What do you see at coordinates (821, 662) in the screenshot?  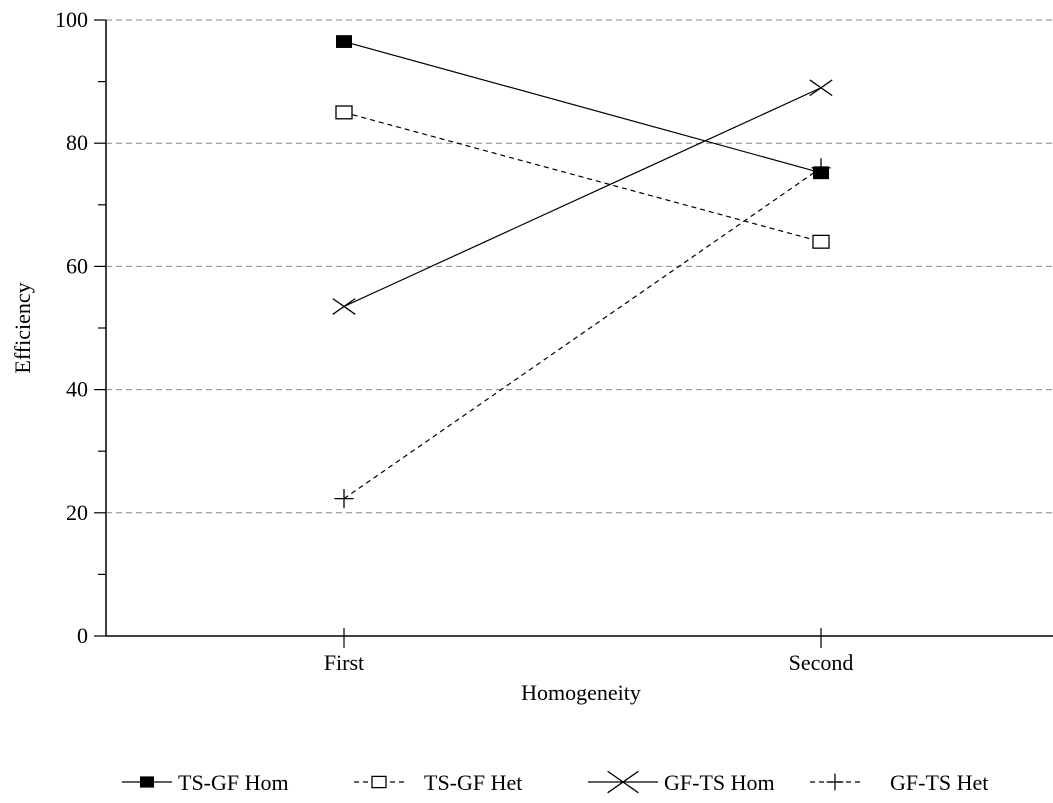 I see `x-tick-label: Second` at bounding box center [821, 662].